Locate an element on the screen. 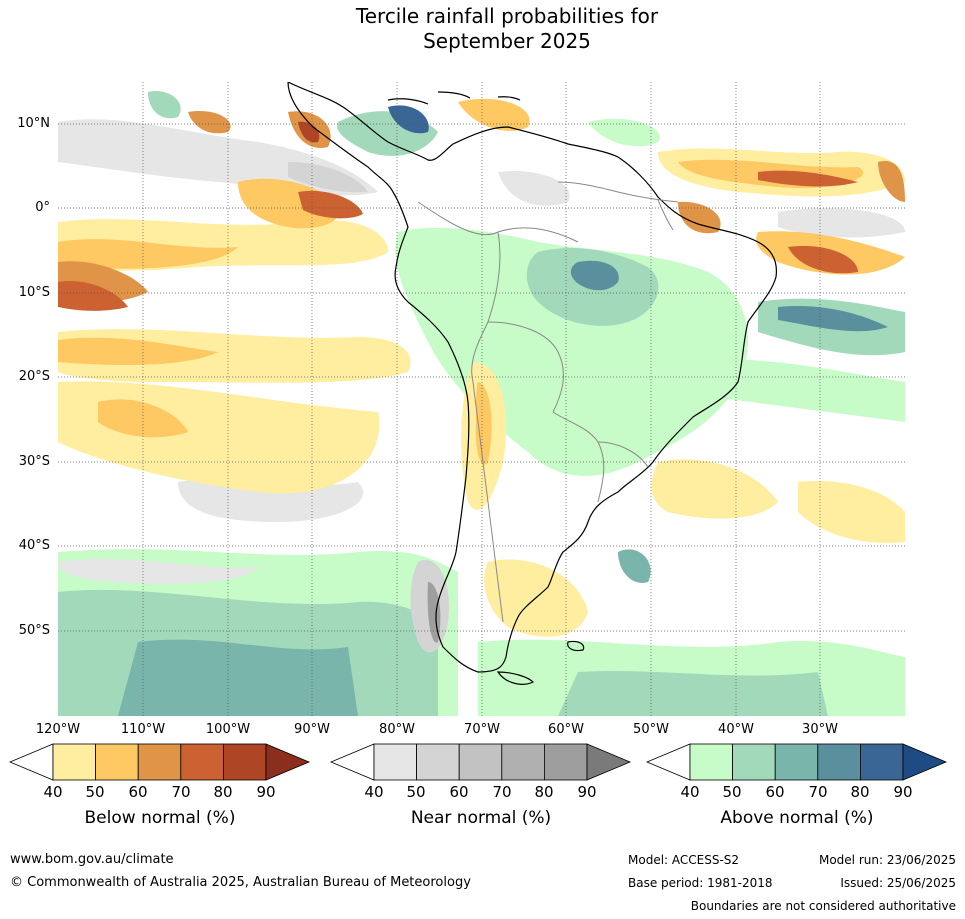 This screenshot has width=965, height=919. lon-label-80w: 80°W is located at coordinates (397, 729).